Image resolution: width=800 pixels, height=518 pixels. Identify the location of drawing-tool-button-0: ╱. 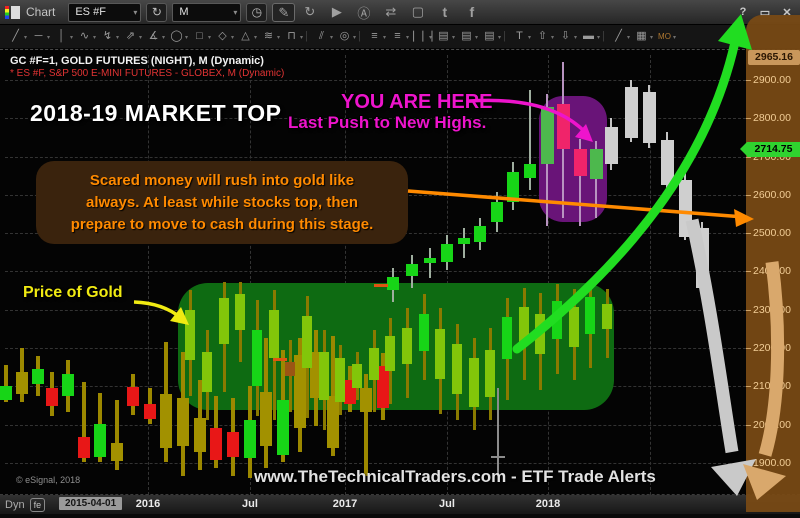
(15, 37).